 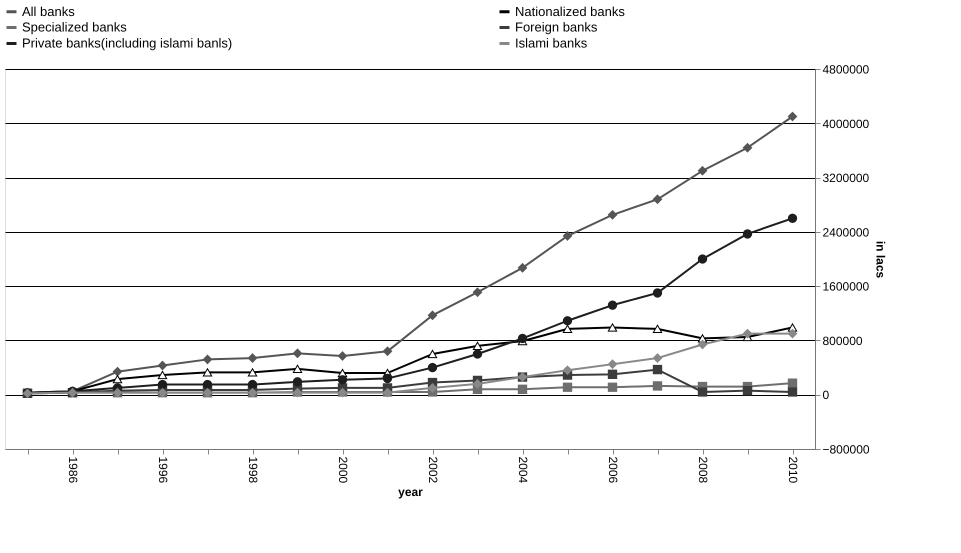 What do you see at coordinates (846, 232) in the screenshot?
I see `y-tick-label: 2400000` at bounding box center [846, 232].